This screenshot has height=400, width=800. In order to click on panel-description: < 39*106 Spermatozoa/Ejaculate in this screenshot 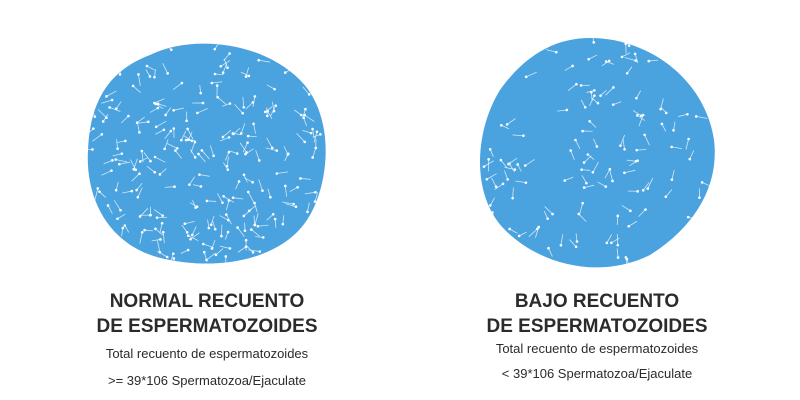, I will do `click(597, 373)`.